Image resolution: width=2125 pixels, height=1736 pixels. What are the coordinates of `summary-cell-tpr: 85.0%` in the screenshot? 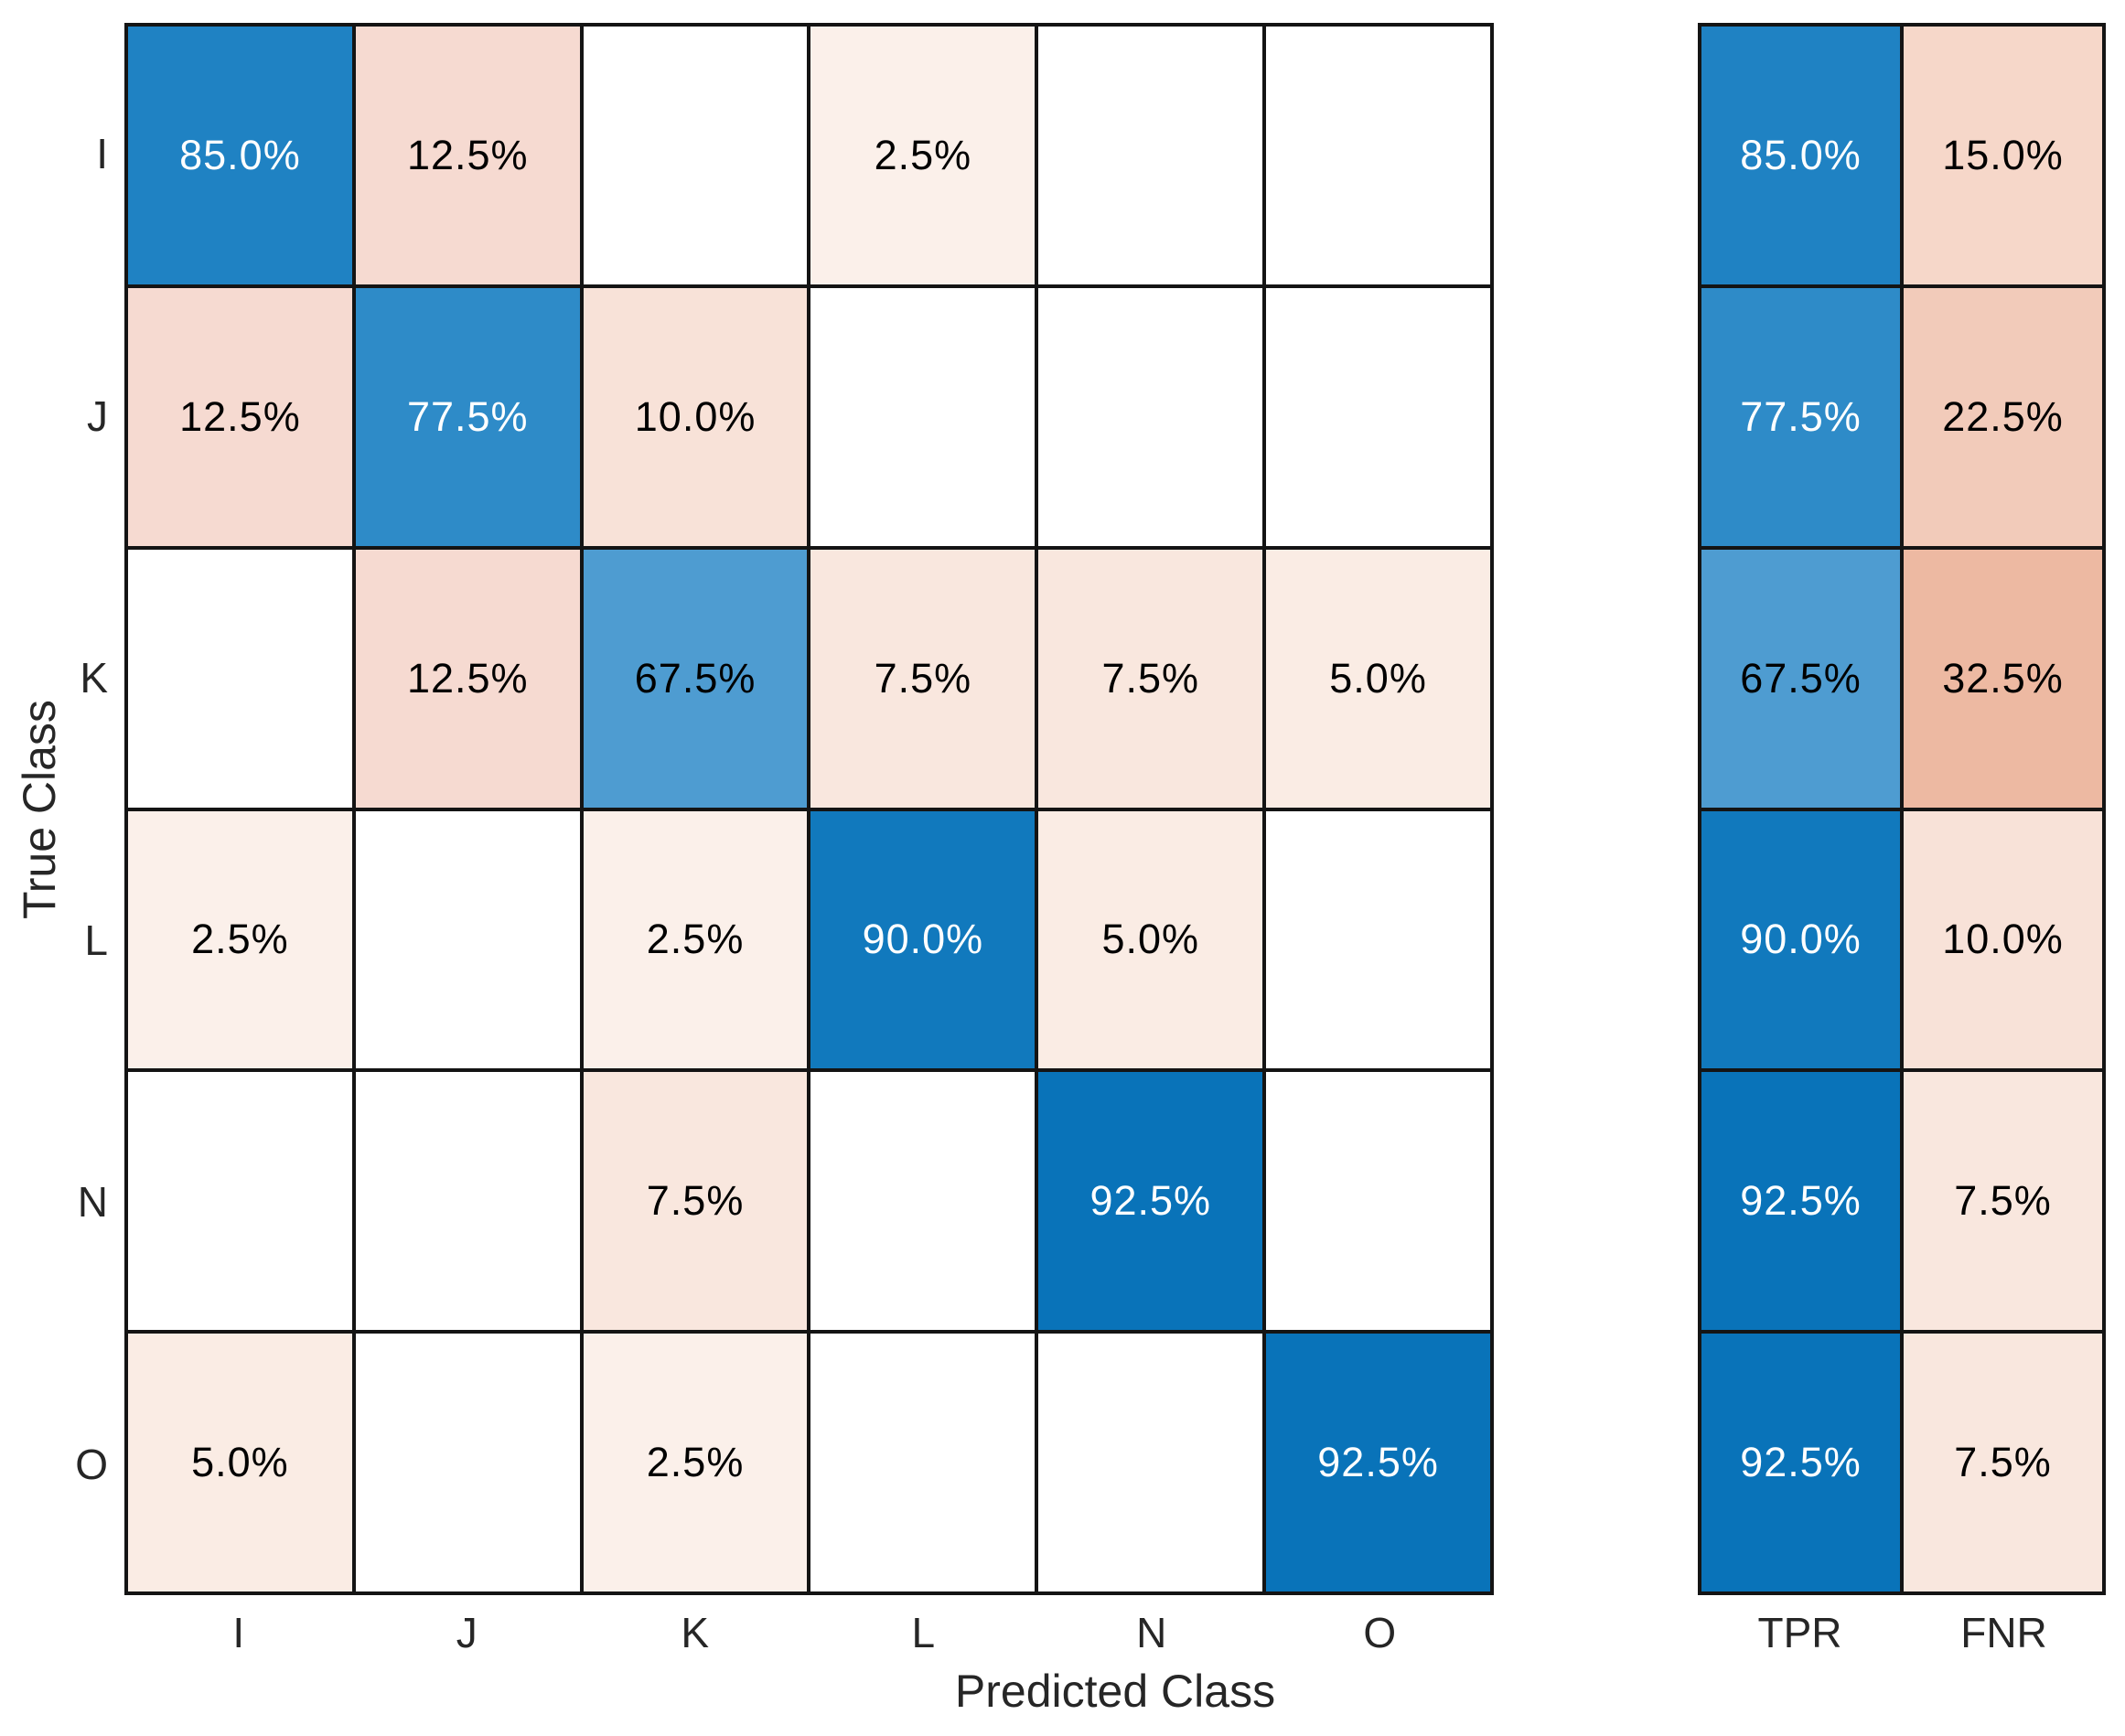 It's located at (1800, 156).